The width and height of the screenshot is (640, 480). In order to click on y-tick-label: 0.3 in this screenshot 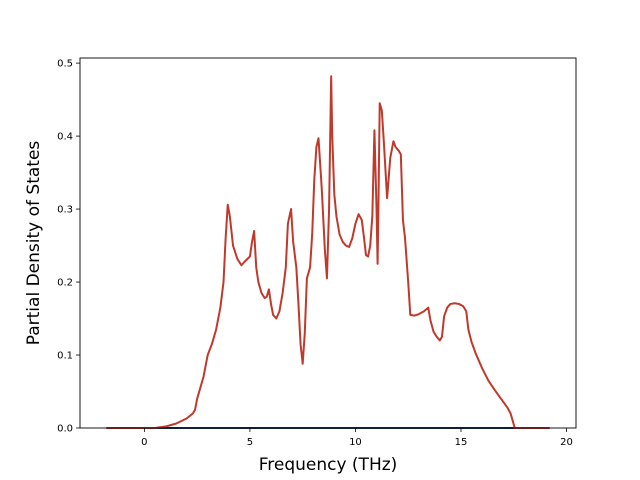, I will do `click(65, 210)`.